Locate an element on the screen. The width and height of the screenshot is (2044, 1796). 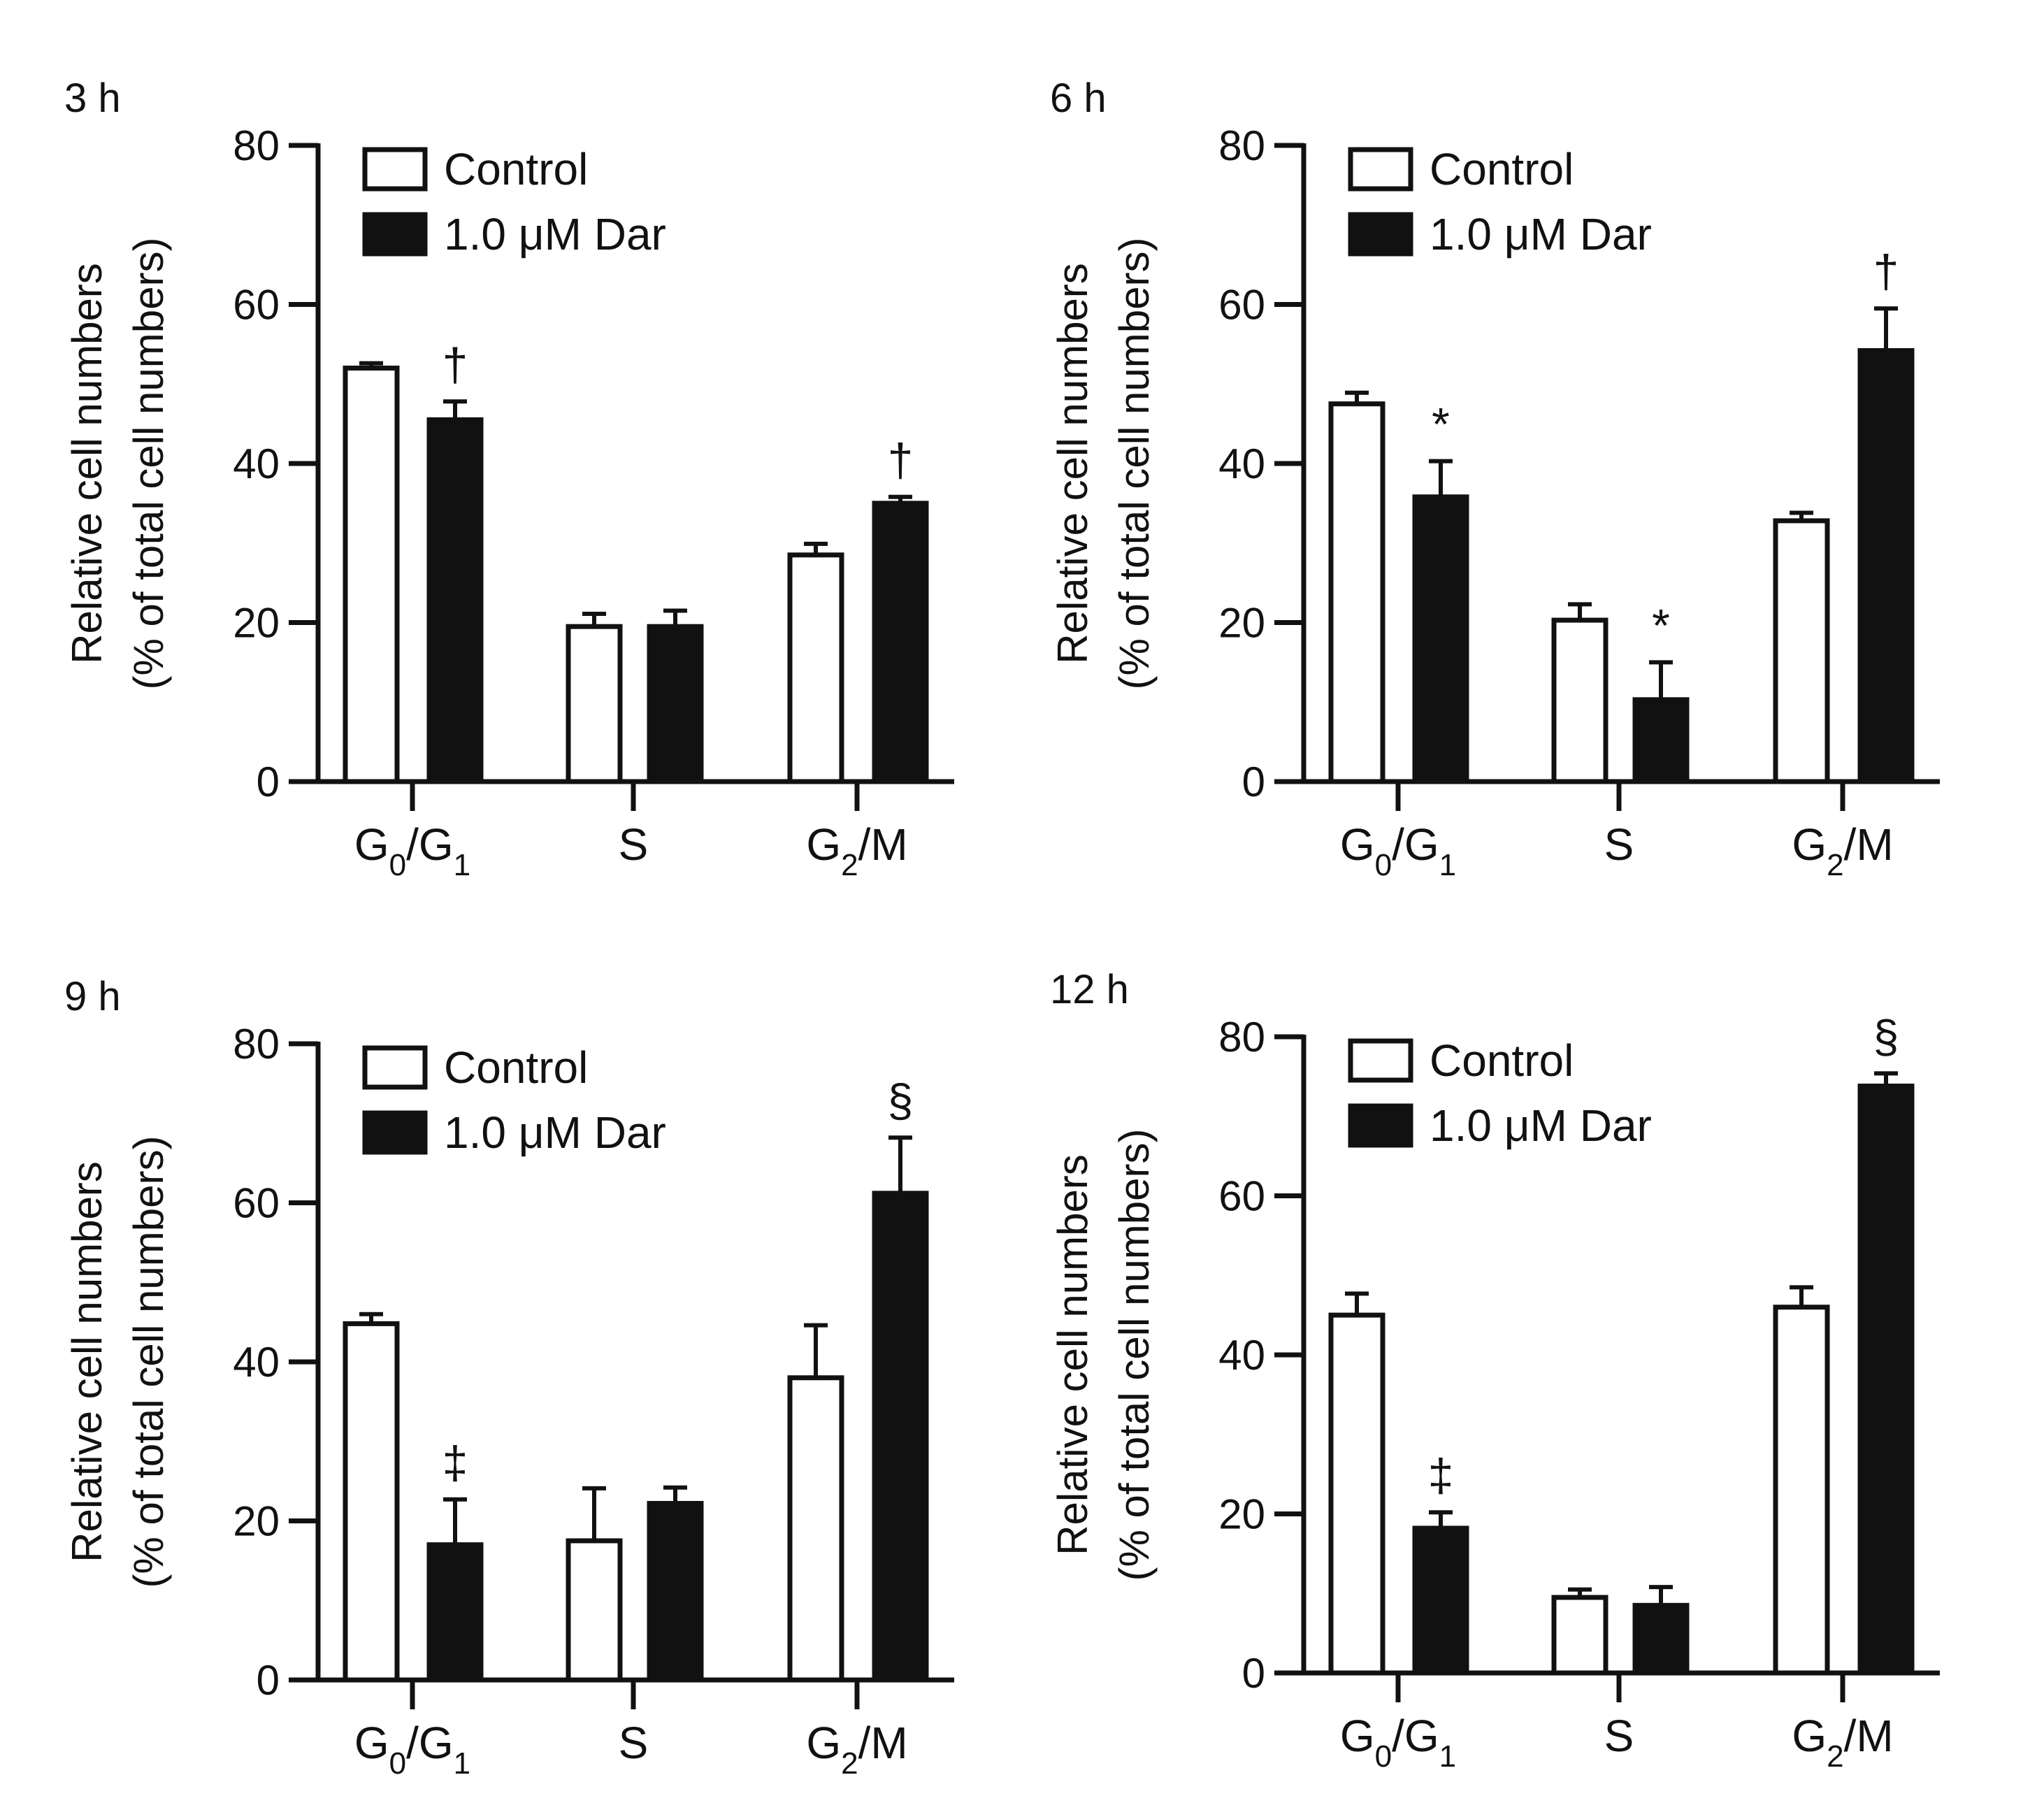
panel-title: 3 h is located at coordinates (92, 98).